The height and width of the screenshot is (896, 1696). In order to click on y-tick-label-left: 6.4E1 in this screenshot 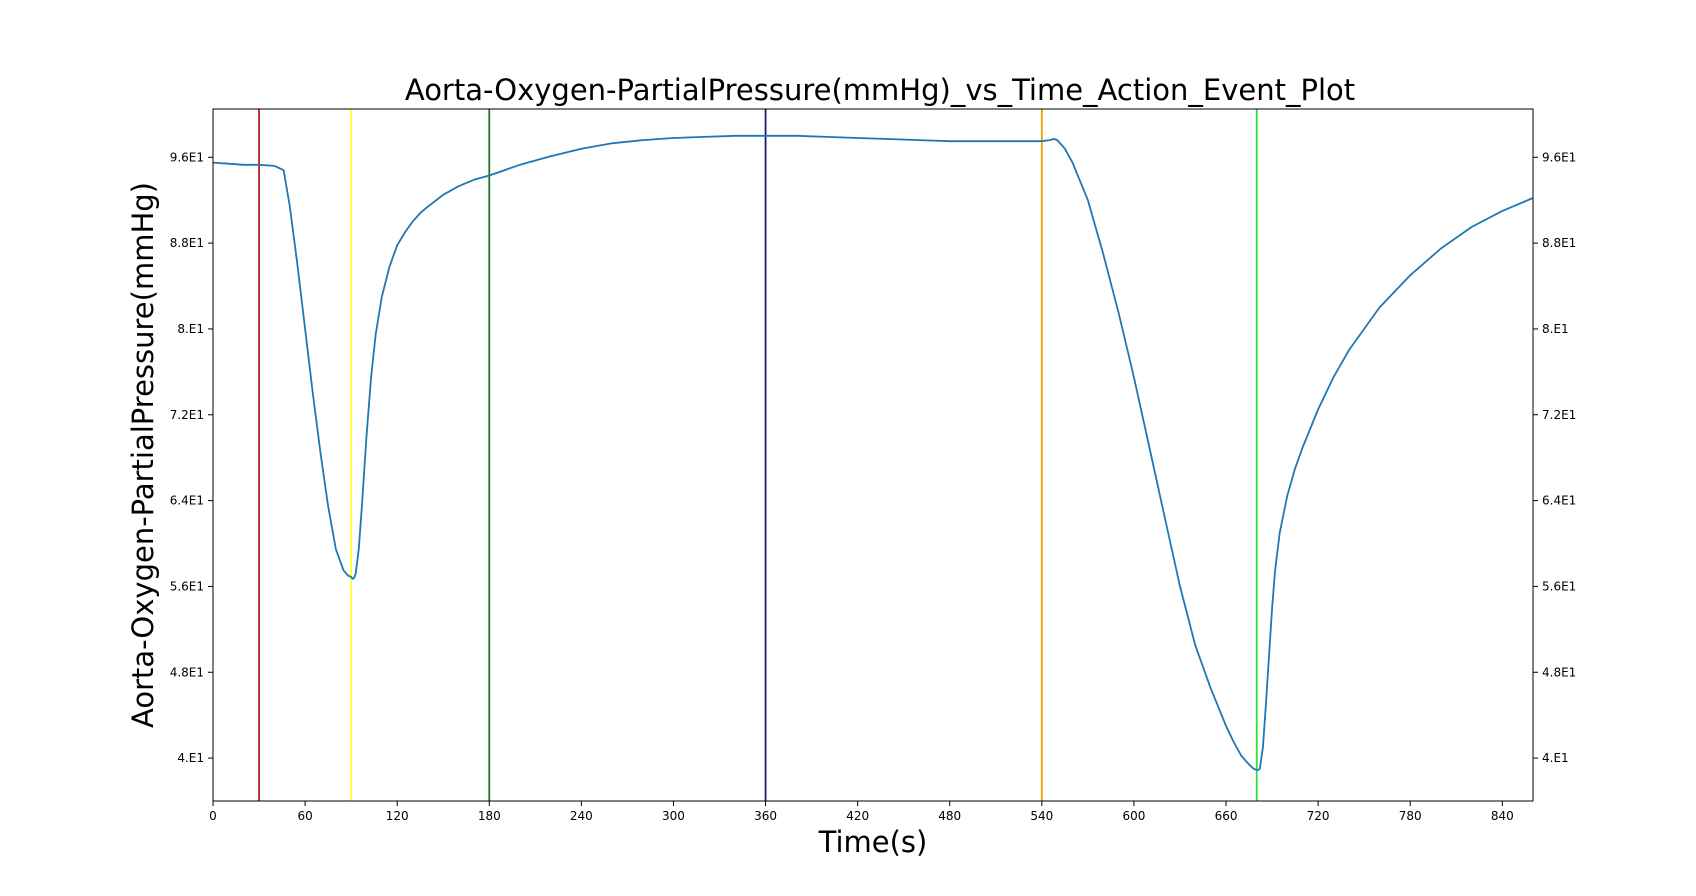, I will do `click(187, 501)`.